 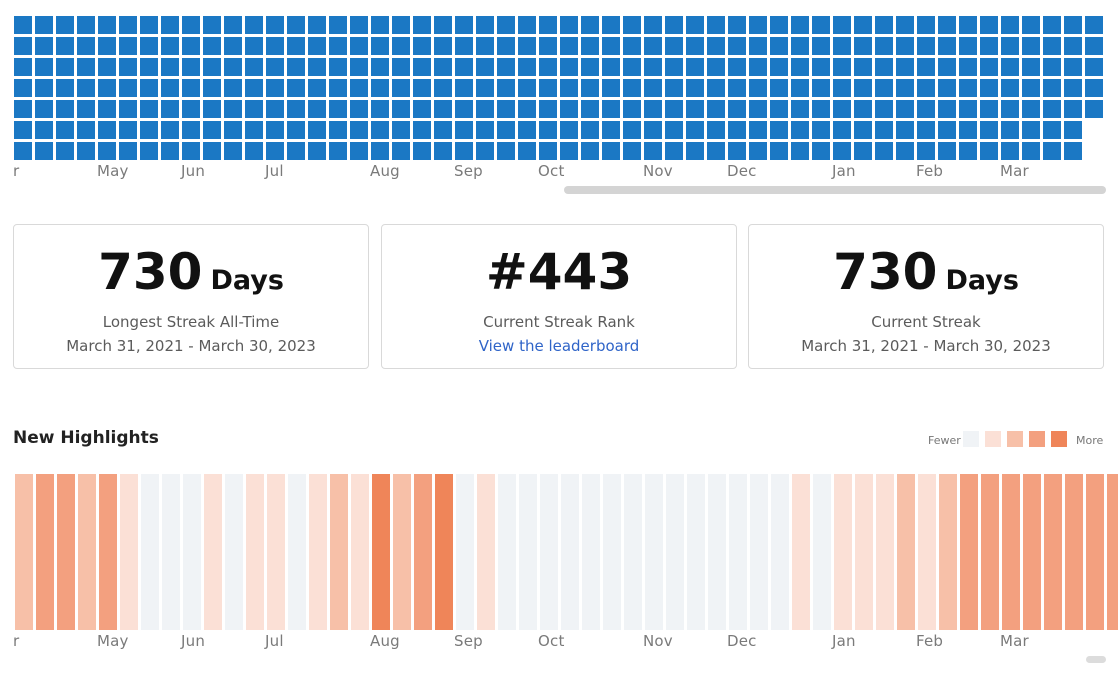 I want to click on month-label: May, so click(x=113, y=171).